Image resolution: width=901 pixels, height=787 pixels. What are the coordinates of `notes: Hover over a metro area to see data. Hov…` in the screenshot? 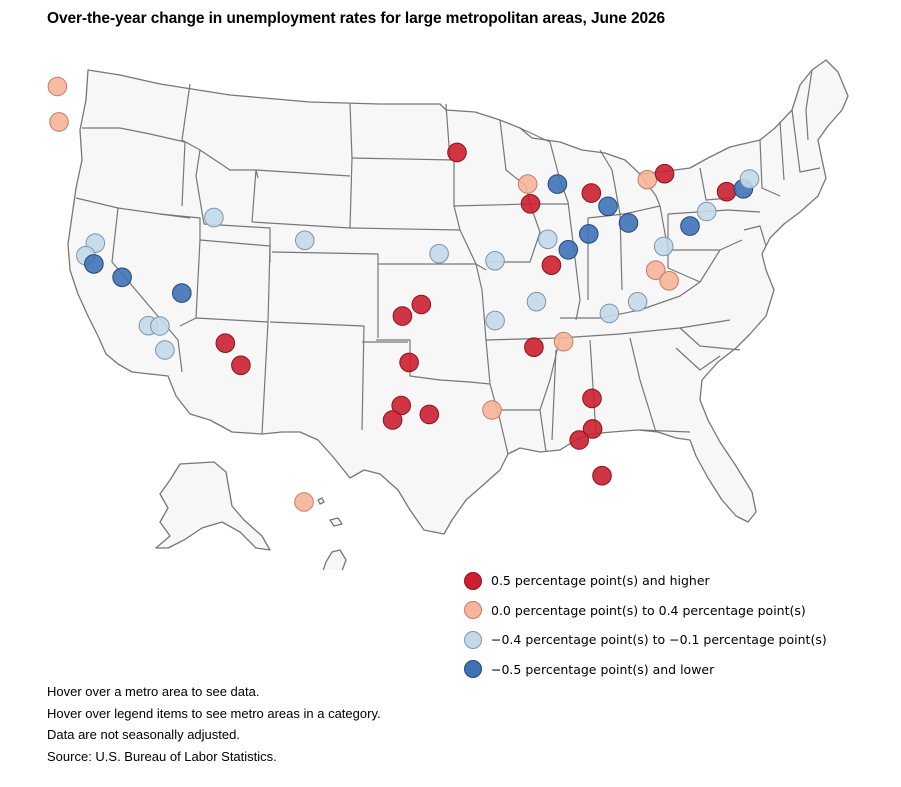 It's located at (214, 724).